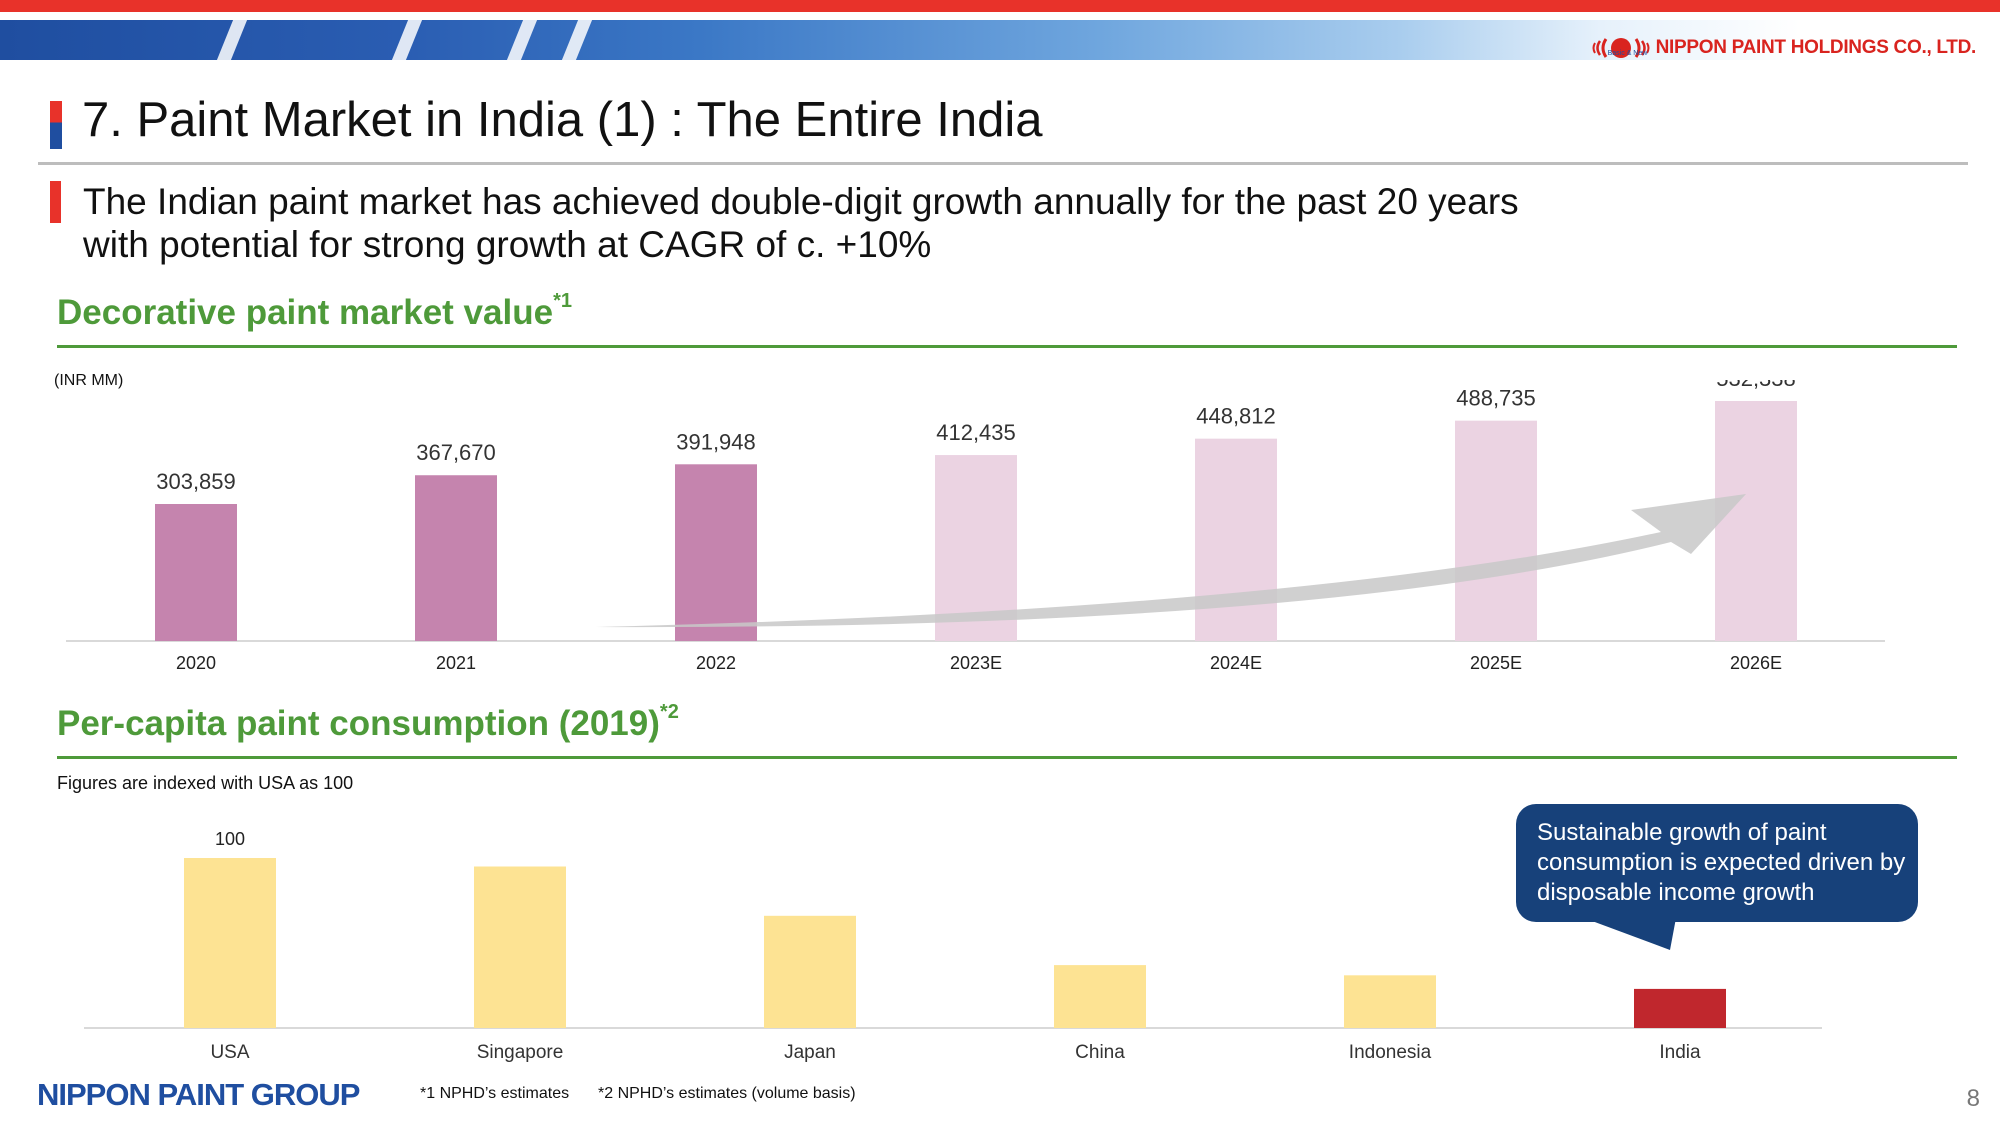 The height and width of the screenshot is (1125, 2000). I want to click on footnote-marker: *2, so click(669, 712).